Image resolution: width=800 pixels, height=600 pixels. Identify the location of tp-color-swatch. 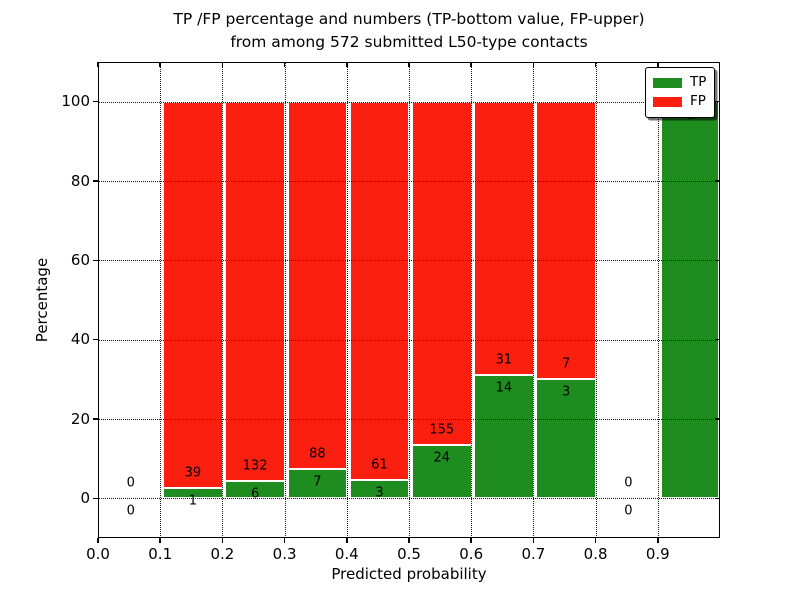
(667, 82).